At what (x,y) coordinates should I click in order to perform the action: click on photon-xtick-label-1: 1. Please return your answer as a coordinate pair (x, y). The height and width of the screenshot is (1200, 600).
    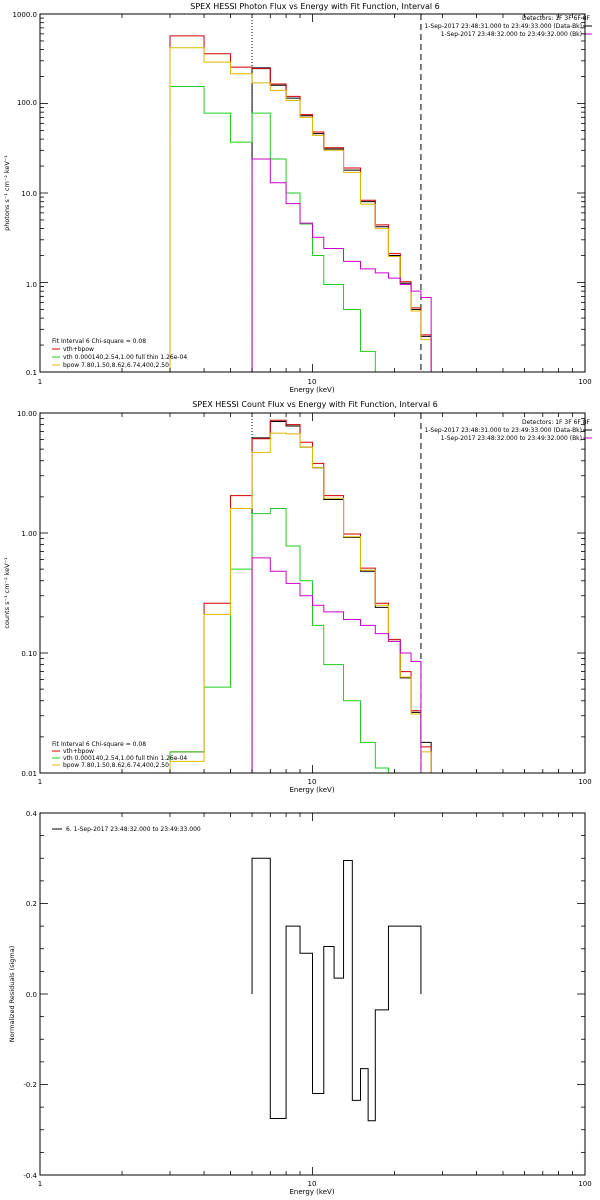
    Looking at the image, I should click on (40, 382).